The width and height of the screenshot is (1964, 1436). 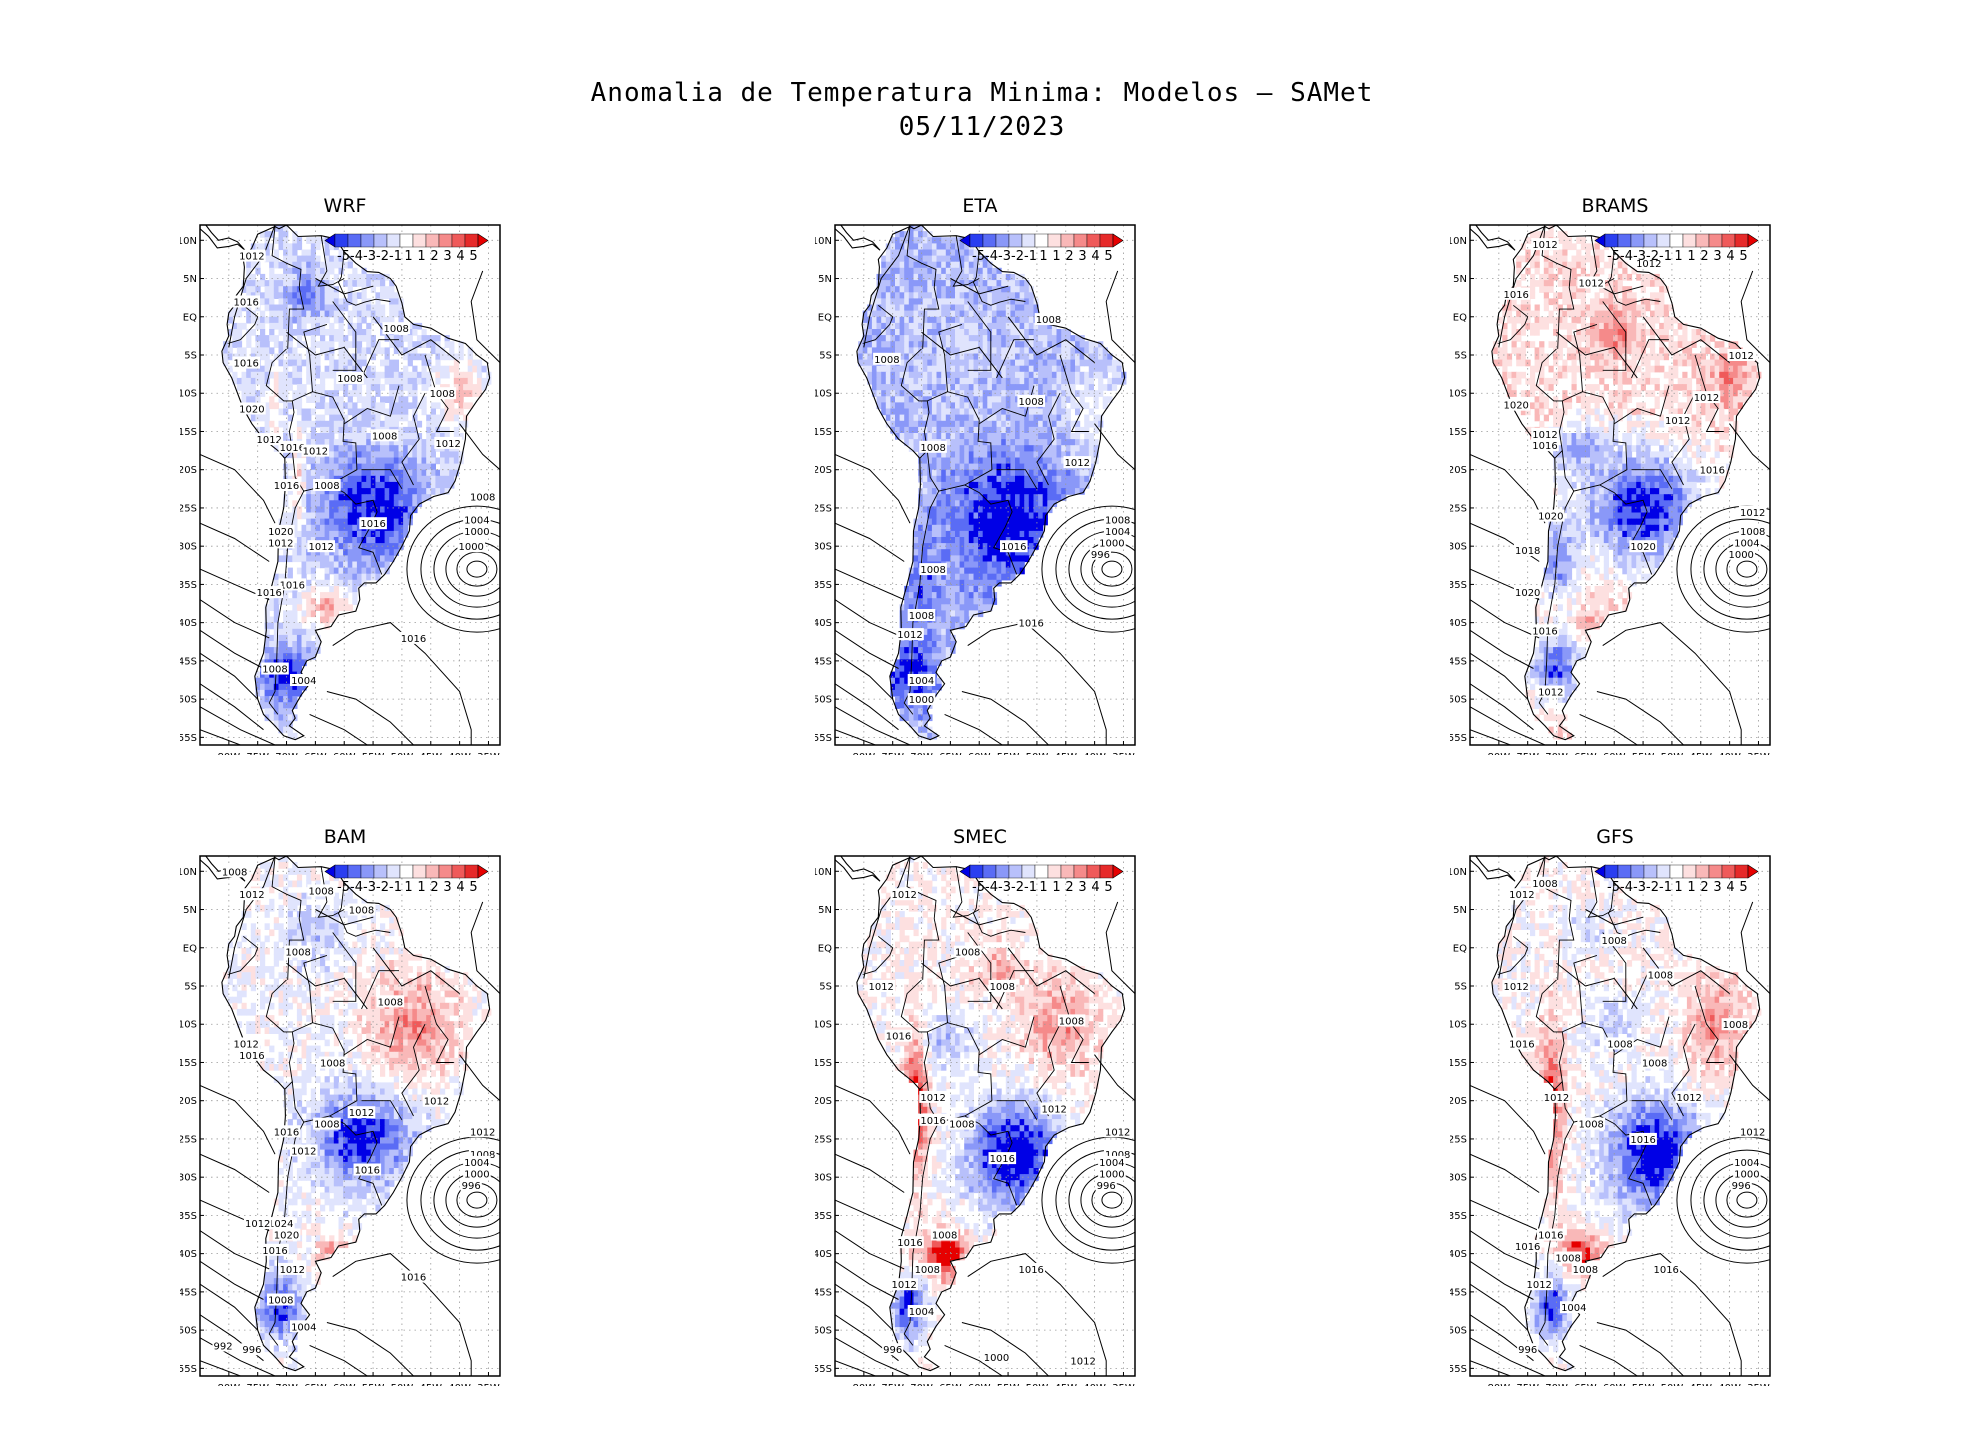 I want to click on graticule, so click(x=350, y=1116).